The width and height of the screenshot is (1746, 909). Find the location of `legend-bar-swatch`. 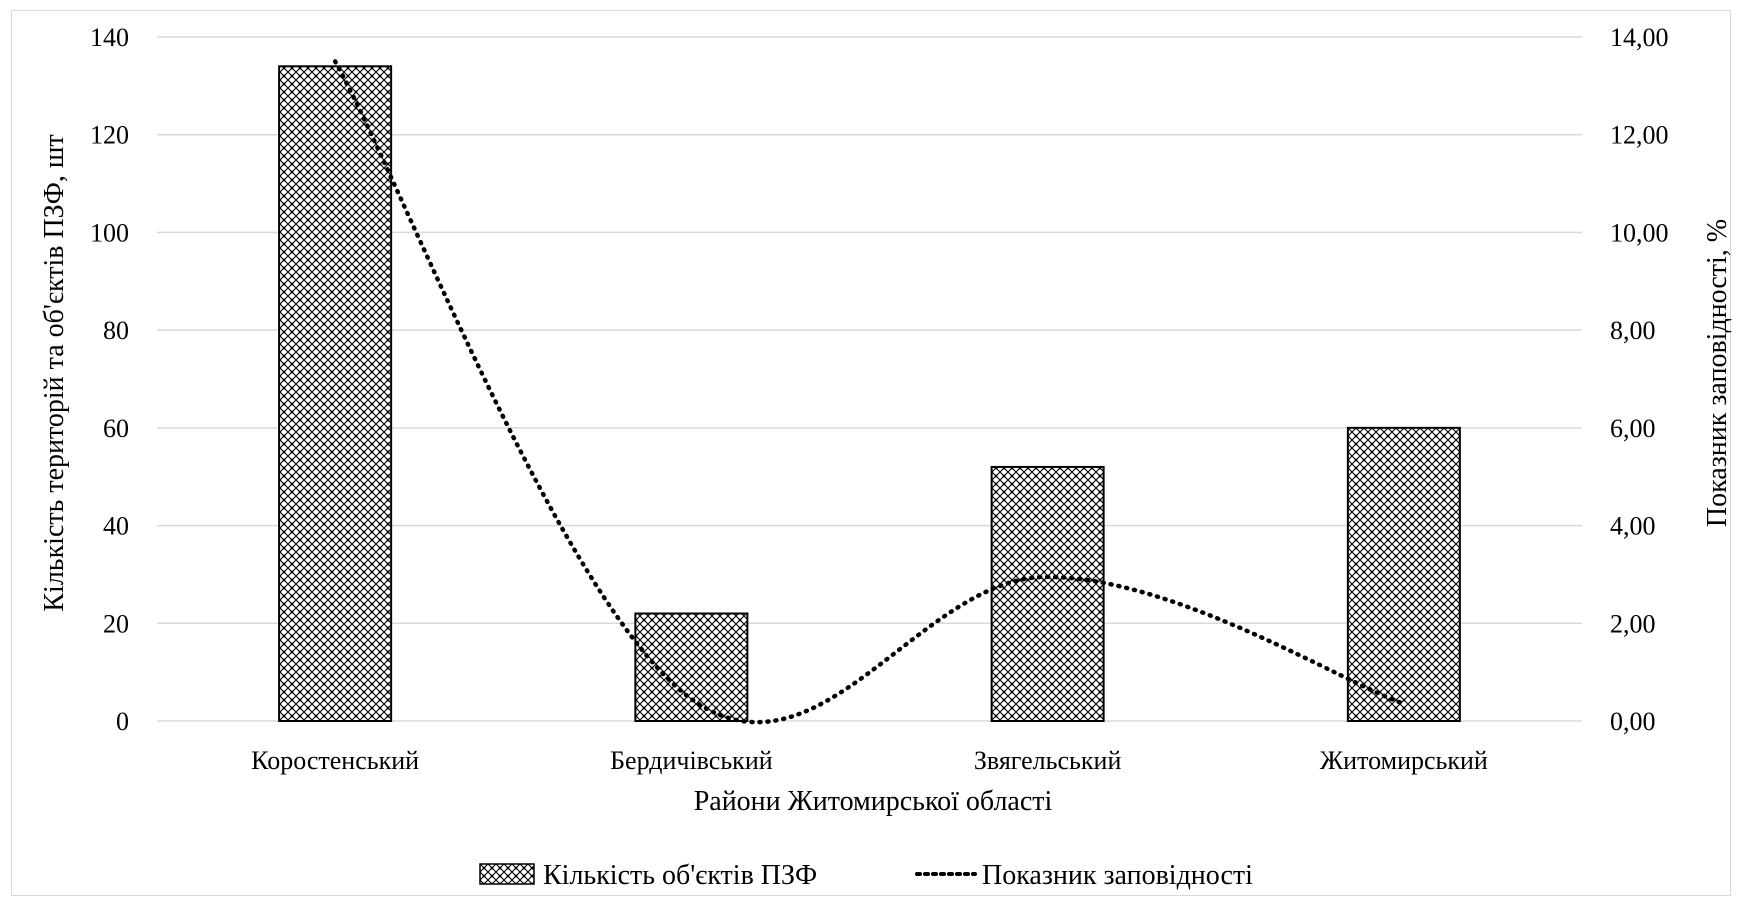

legend-bar-swatch is located at coordinates (507, 874).